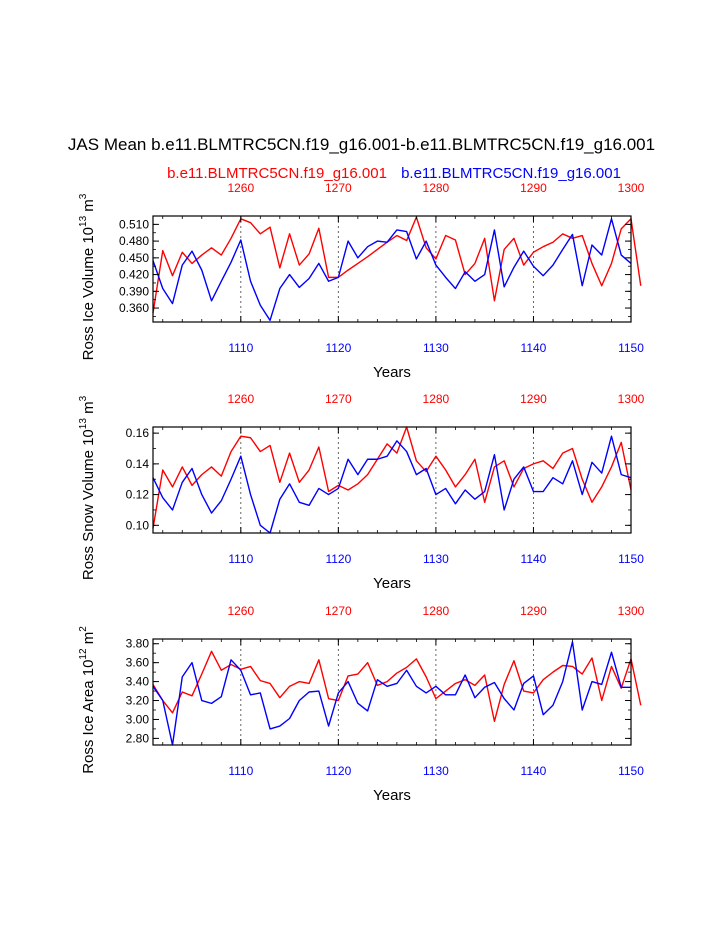 The image size is (723, 935). What do you see at coordinates (138, 663) in the screenshot?
I see `y-tick-label: 3.60` at bounding box center [138, 663].